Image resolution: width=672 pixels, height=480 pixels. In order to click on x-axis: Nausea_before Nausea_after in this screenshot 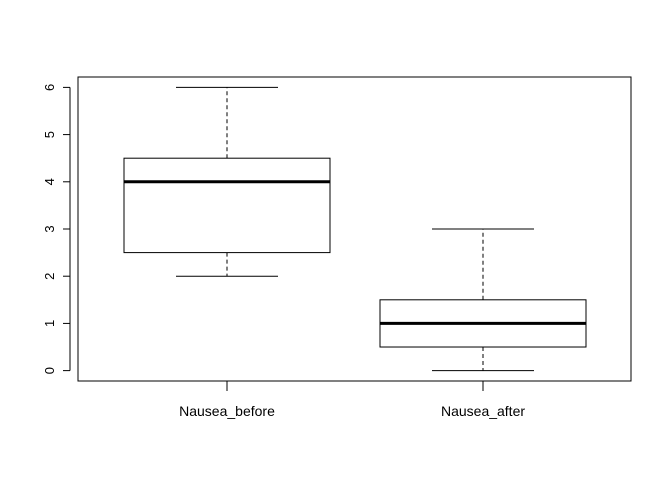, I will do `click(352, 400)`.